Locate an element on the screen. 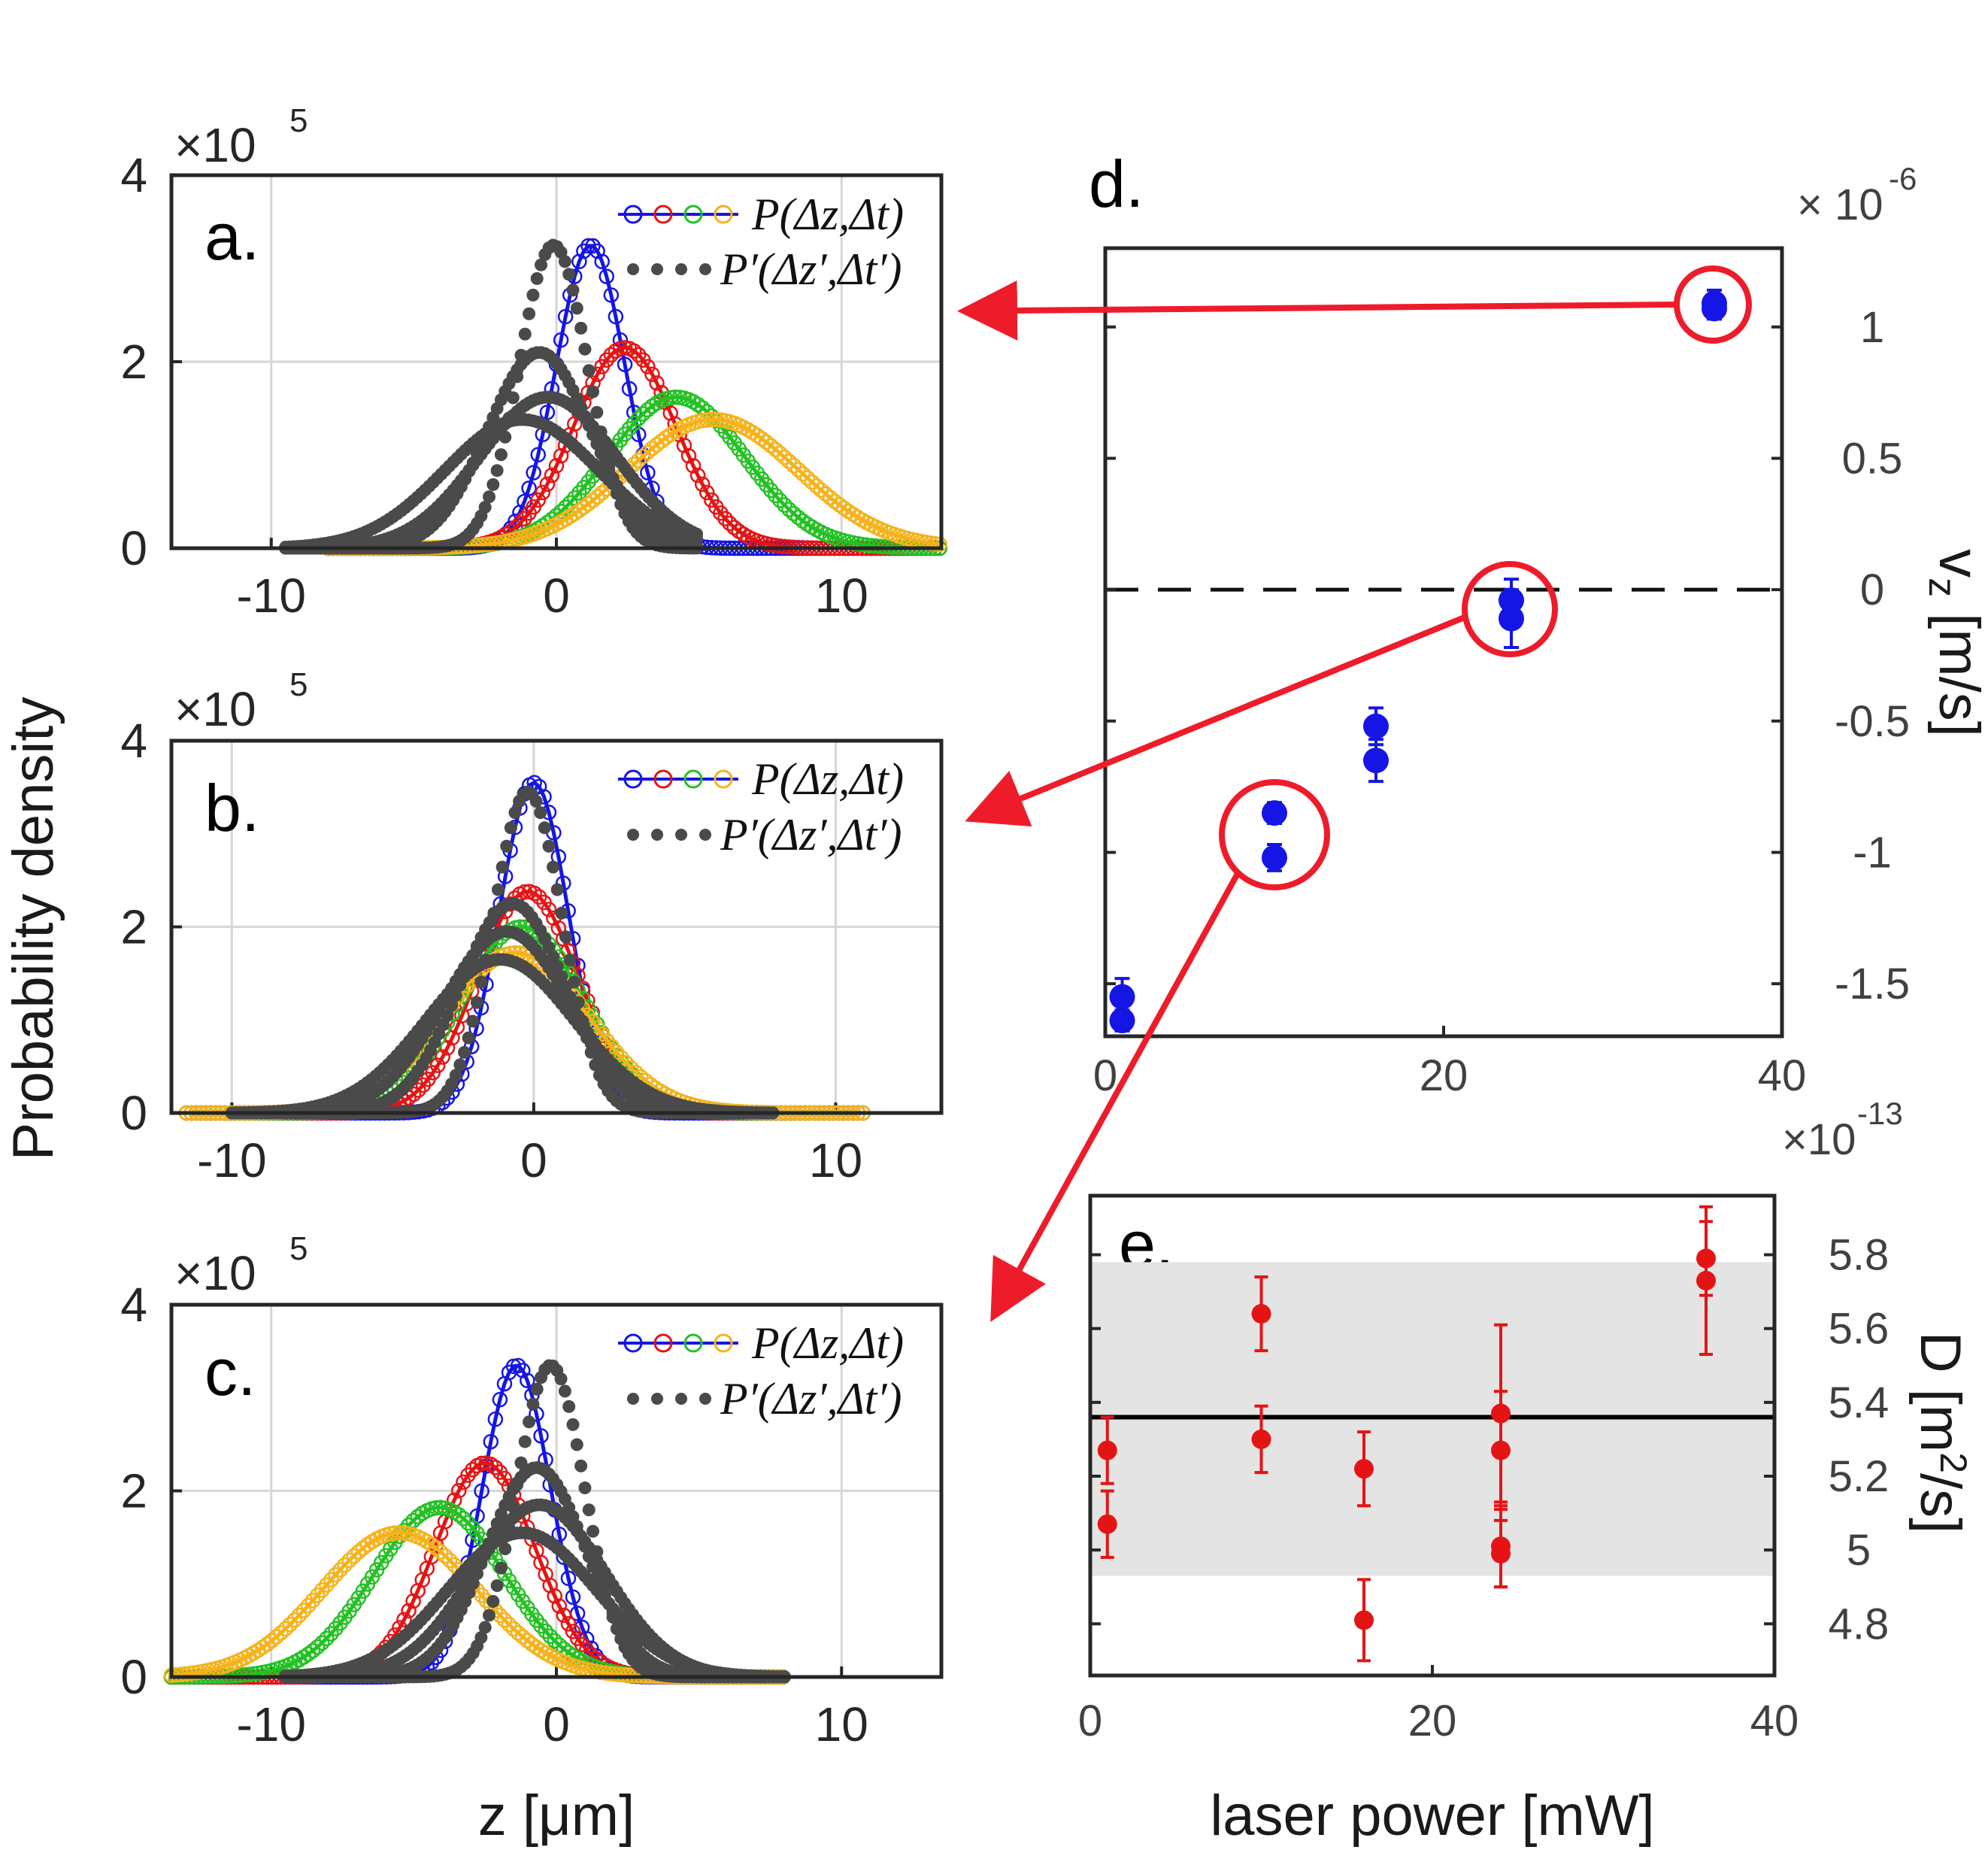 Image resolution: width=1988 pixels, height=1868 pixels. panel-b-exponent-power: 5 is located at coordinates (298, 684).